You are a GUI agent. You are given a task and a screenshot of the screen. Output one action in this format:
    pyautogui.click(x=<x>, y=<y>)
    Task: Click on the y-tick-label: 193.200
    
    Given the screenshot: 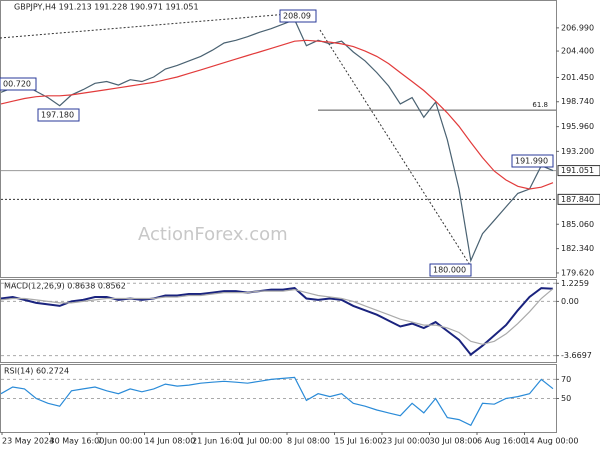 What is the action you would take?
    pyautogui.click(x=577, y=151)
    